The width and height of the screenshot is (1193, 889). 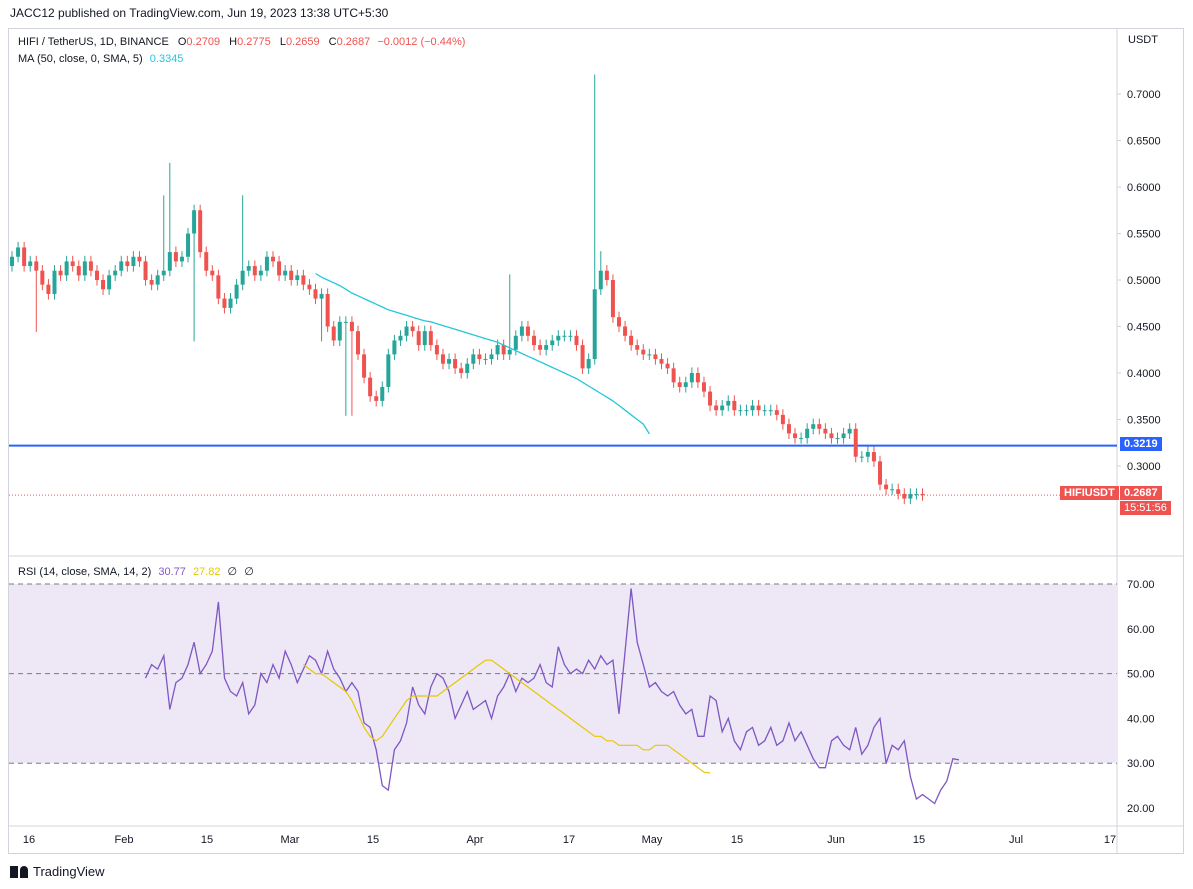 What do you see at coordinates (182, 42) in the screenshot?
I see `open-label: O` at bounding box center [182, 42].